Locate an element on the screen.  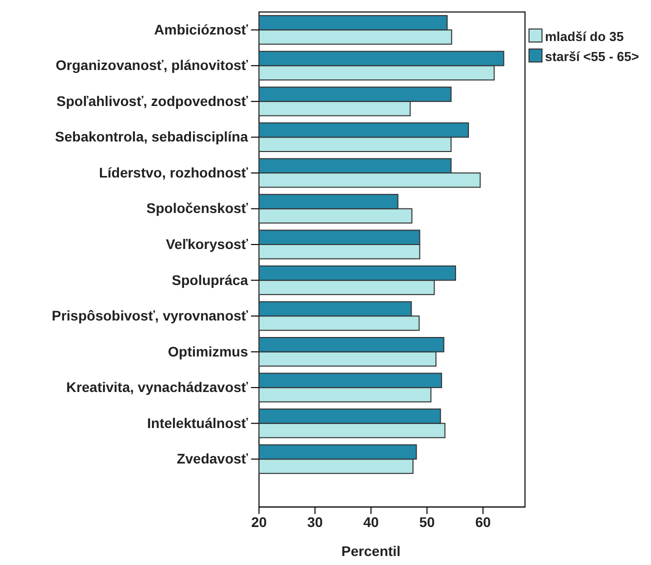
legend-label: starší <55 - 65> is located at coordinates (592, 56).